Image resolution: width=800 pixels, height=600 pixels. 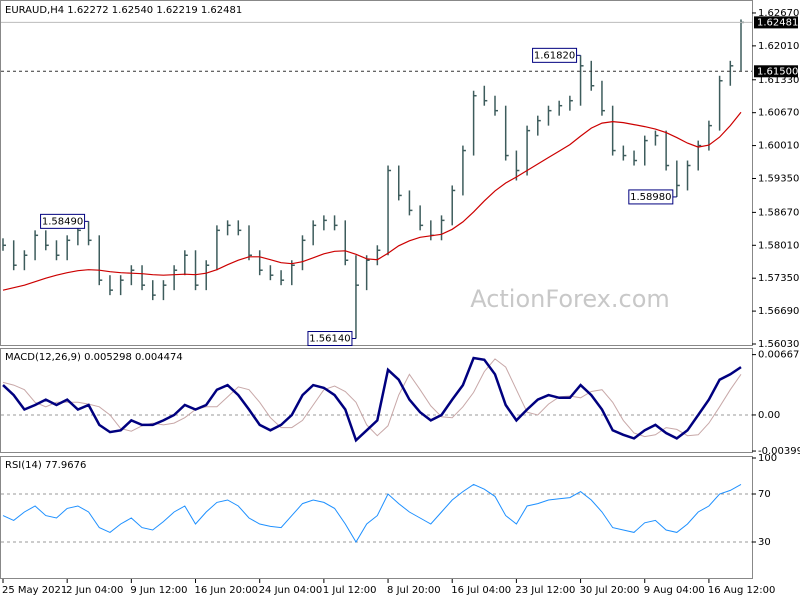 I want to click on annotation-label: 1.61820, so click(x=554, y=55).